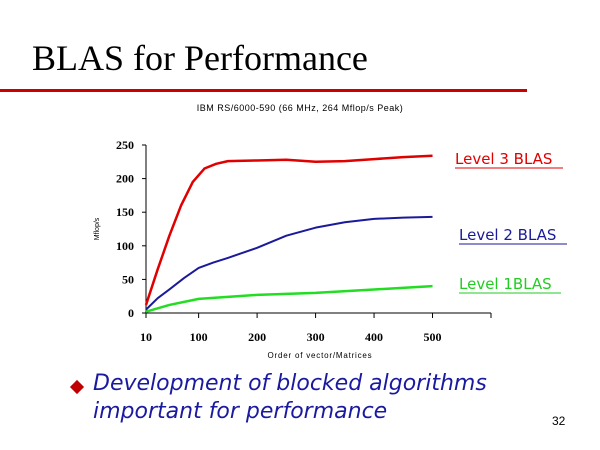 The image size is (600, 450). Describe the element at coordinates (507, 235) in the screenshot. I see `series-label-2: Level 2 BLAS` at that location.